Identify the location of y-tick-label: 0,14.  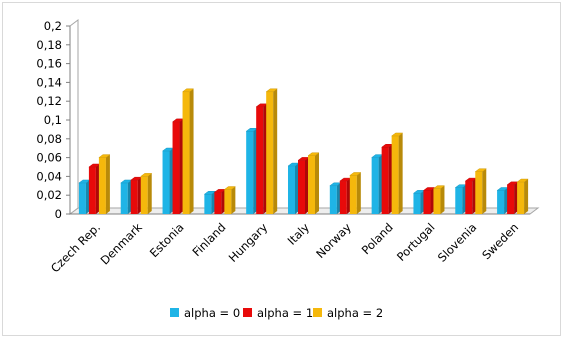
(49, 82).